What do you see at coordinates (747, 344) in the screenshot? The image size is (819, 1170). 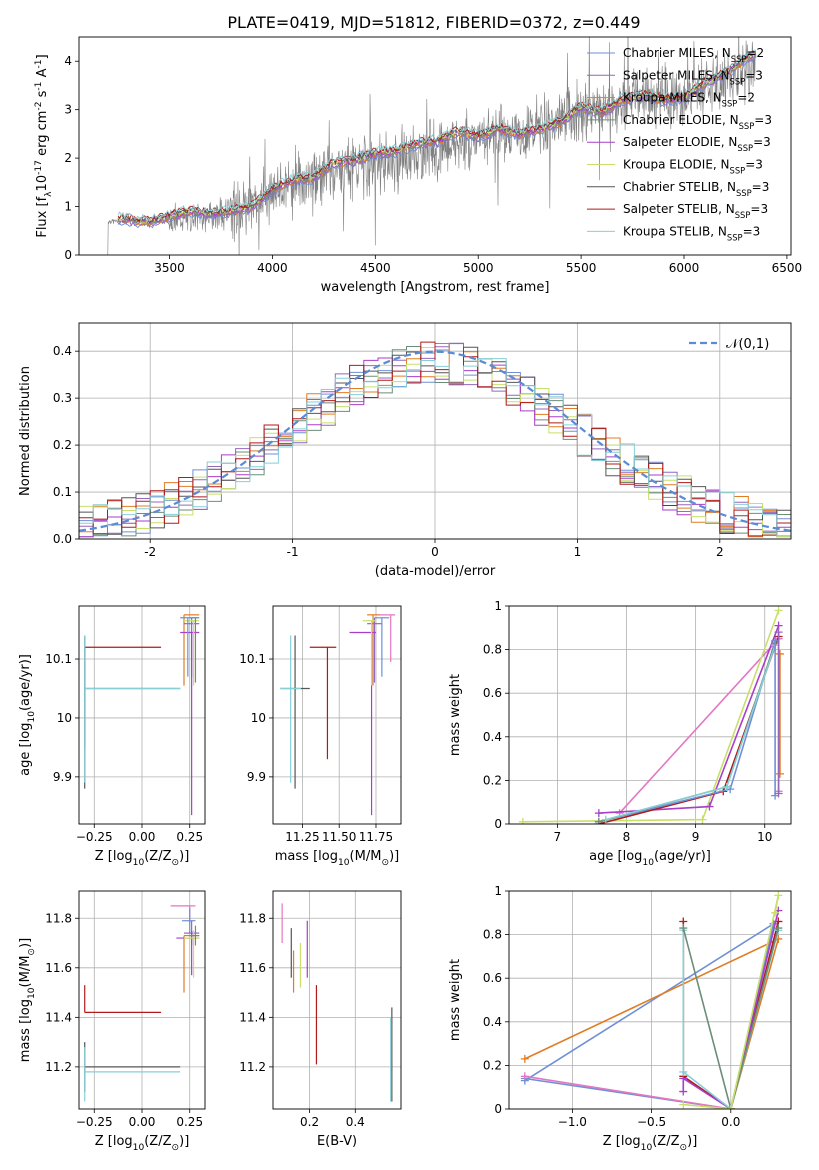 I see `legend-entry: 𝒩(0,1)` at bounding box center [747, 344].